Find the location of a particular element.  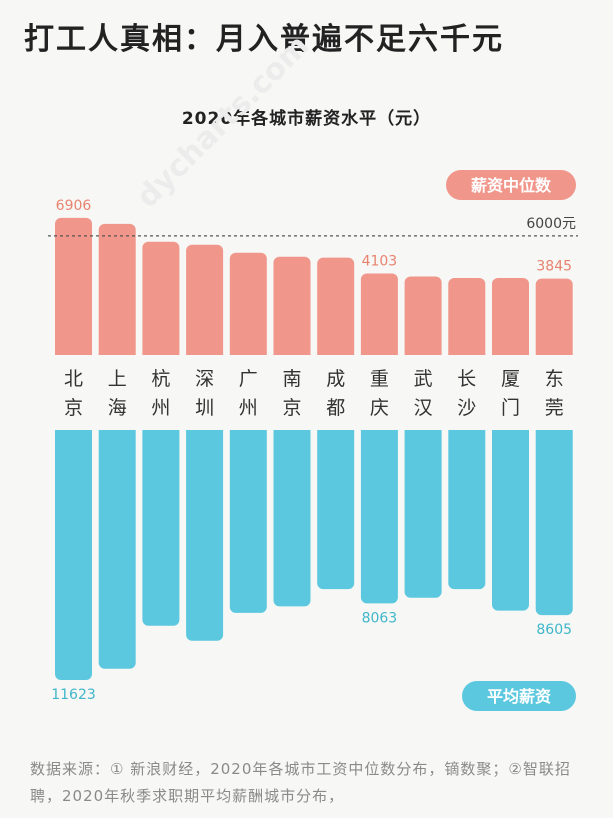

category-label: 南 is located at coordinates (291, 379).